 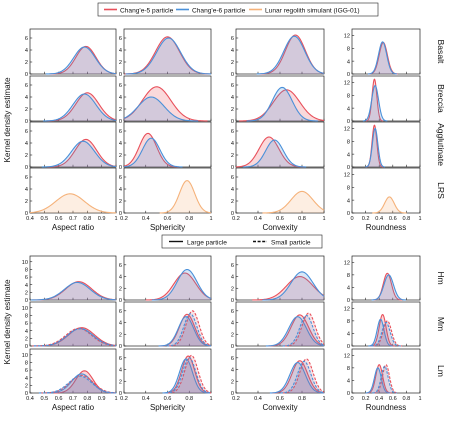 I want to click on subplot-agglutinate-convexity: 0 2 4 6, so click(x=278, y=146).